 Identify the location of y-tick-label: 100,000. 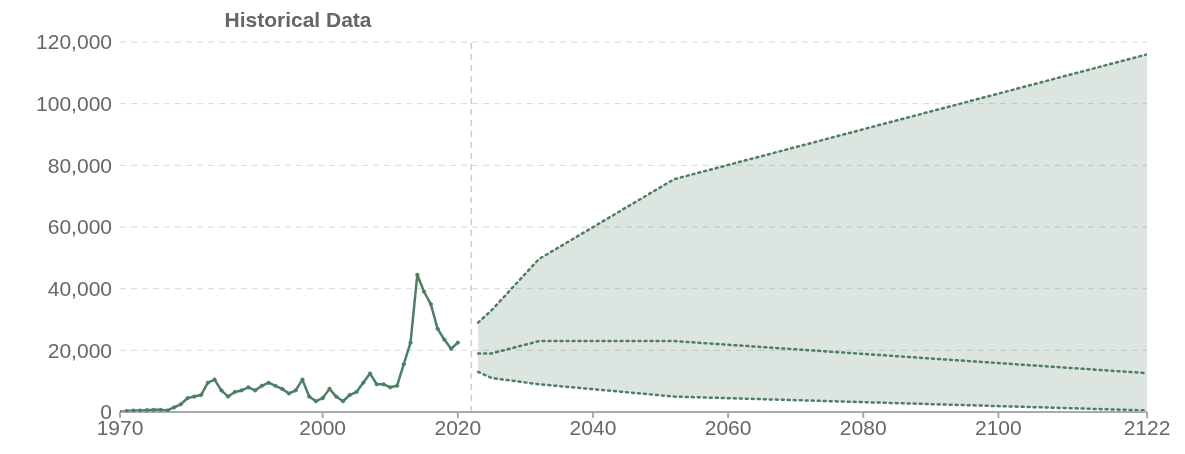
(74, 104).